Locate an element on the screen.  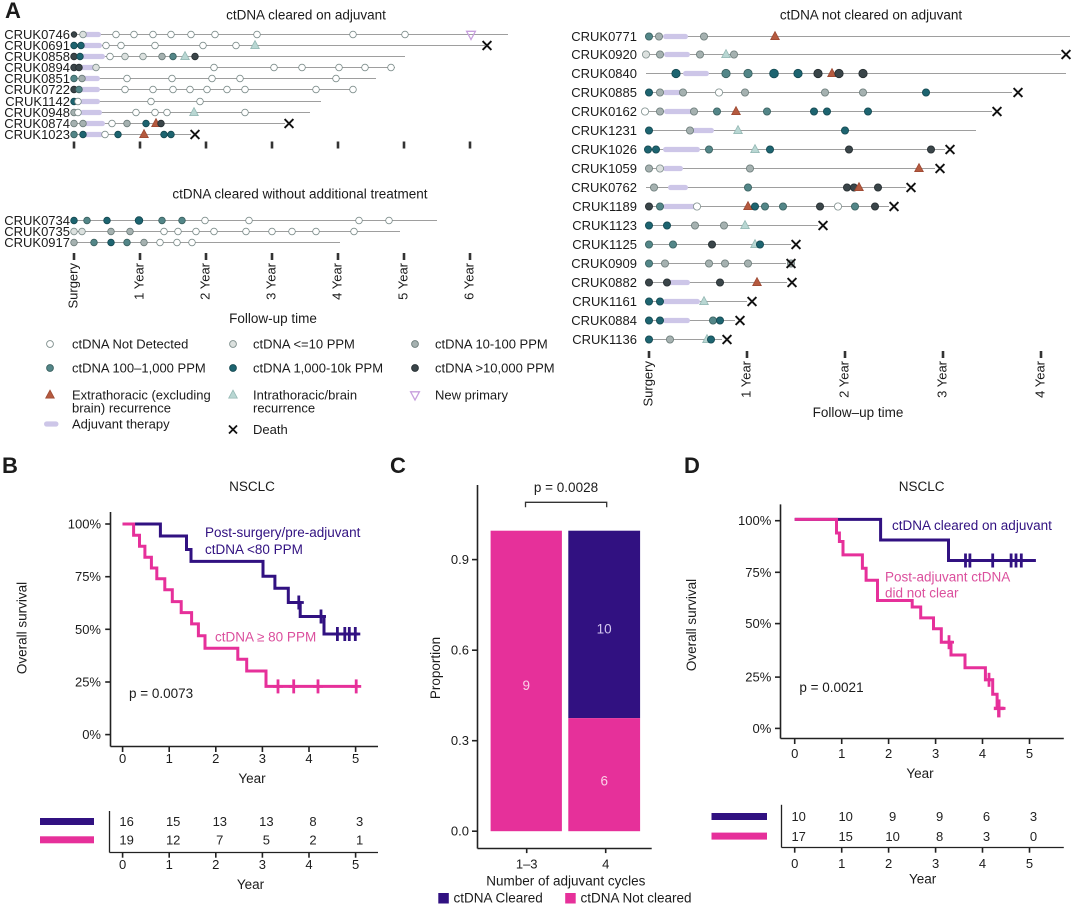
svg-text: 5 Year is located at coordinates (403, 281).